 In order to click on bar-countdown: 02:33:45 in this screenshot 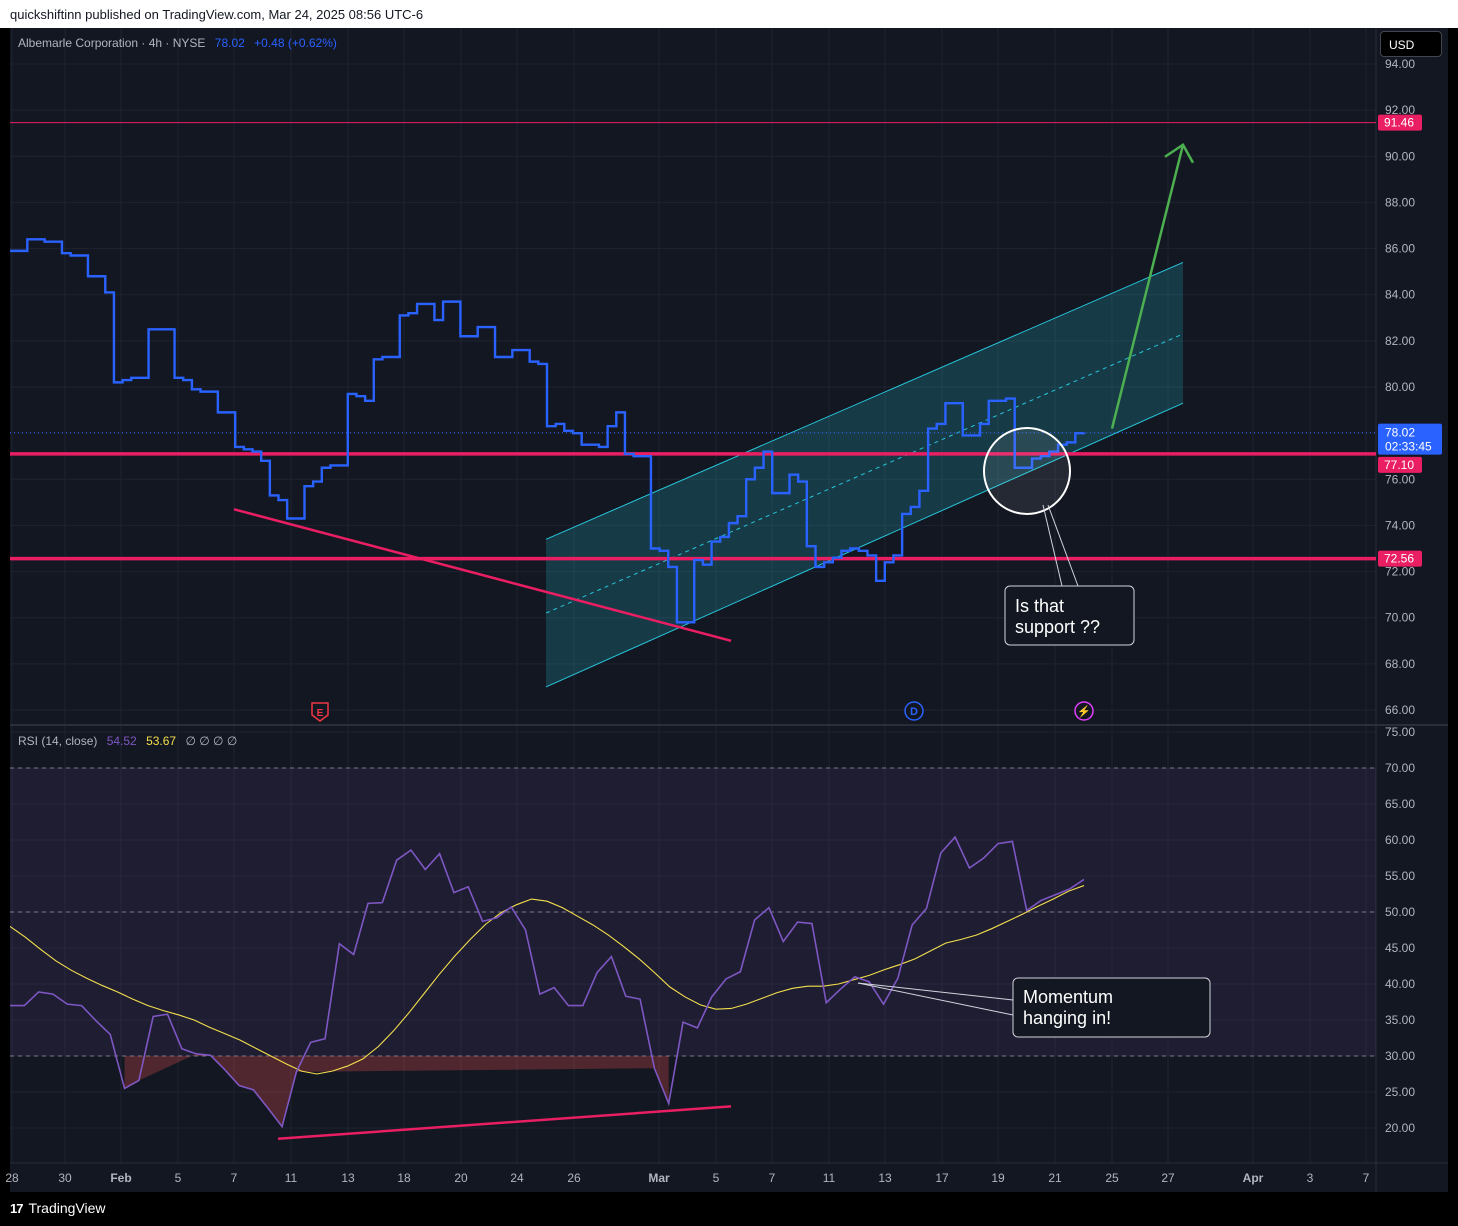, I will do `click(1408, 447)`.